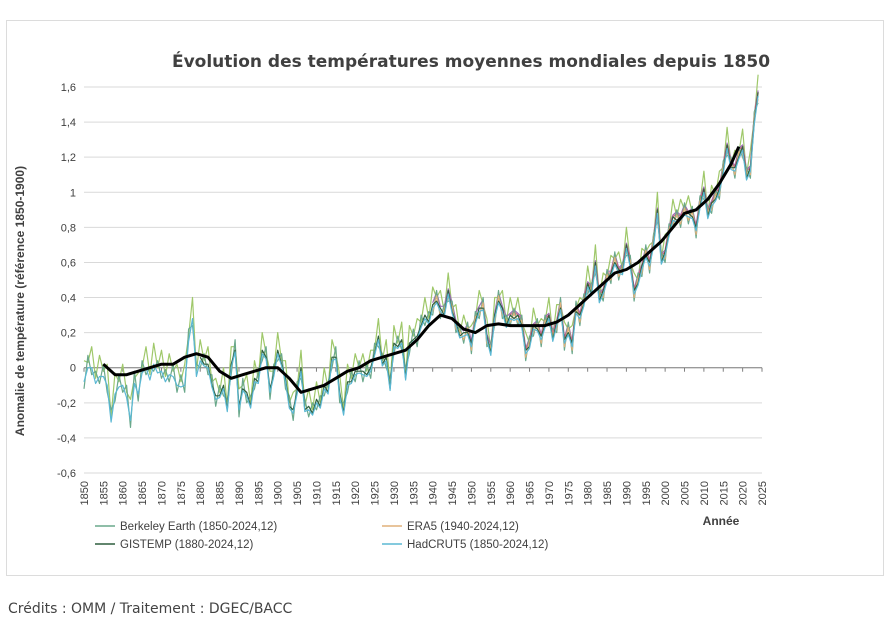 This screenshot has width=890, height=626. Describe the element at coordinates (721, 521) in the screenshot. I see `x-axis-label: Année` at that location.